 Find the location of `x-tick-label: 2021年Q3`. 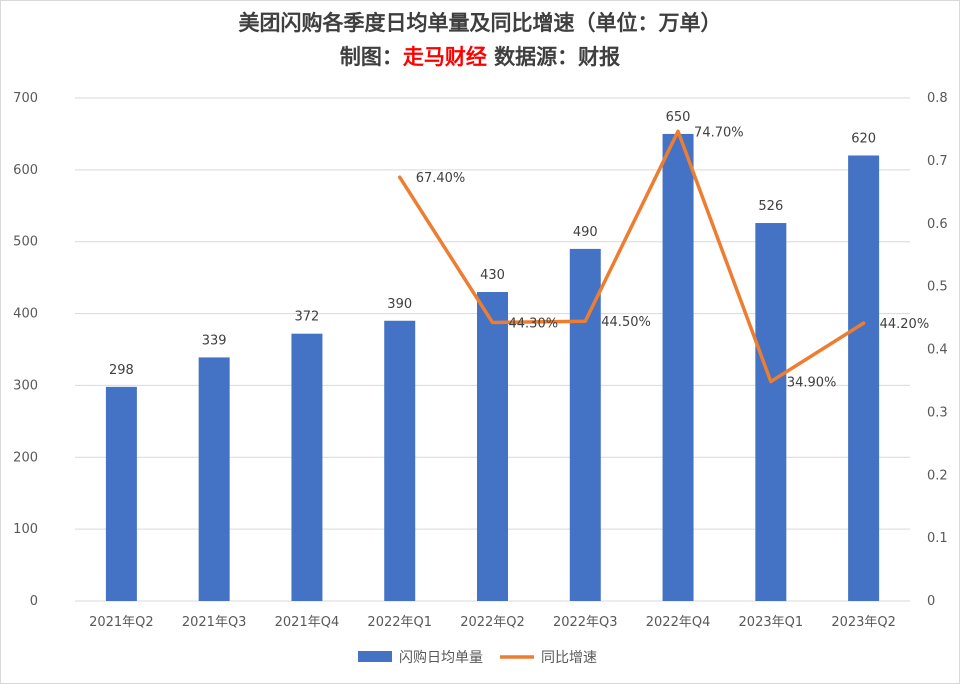

x-tick-label: 2021年Q3 is located at coordinates (214, 622).